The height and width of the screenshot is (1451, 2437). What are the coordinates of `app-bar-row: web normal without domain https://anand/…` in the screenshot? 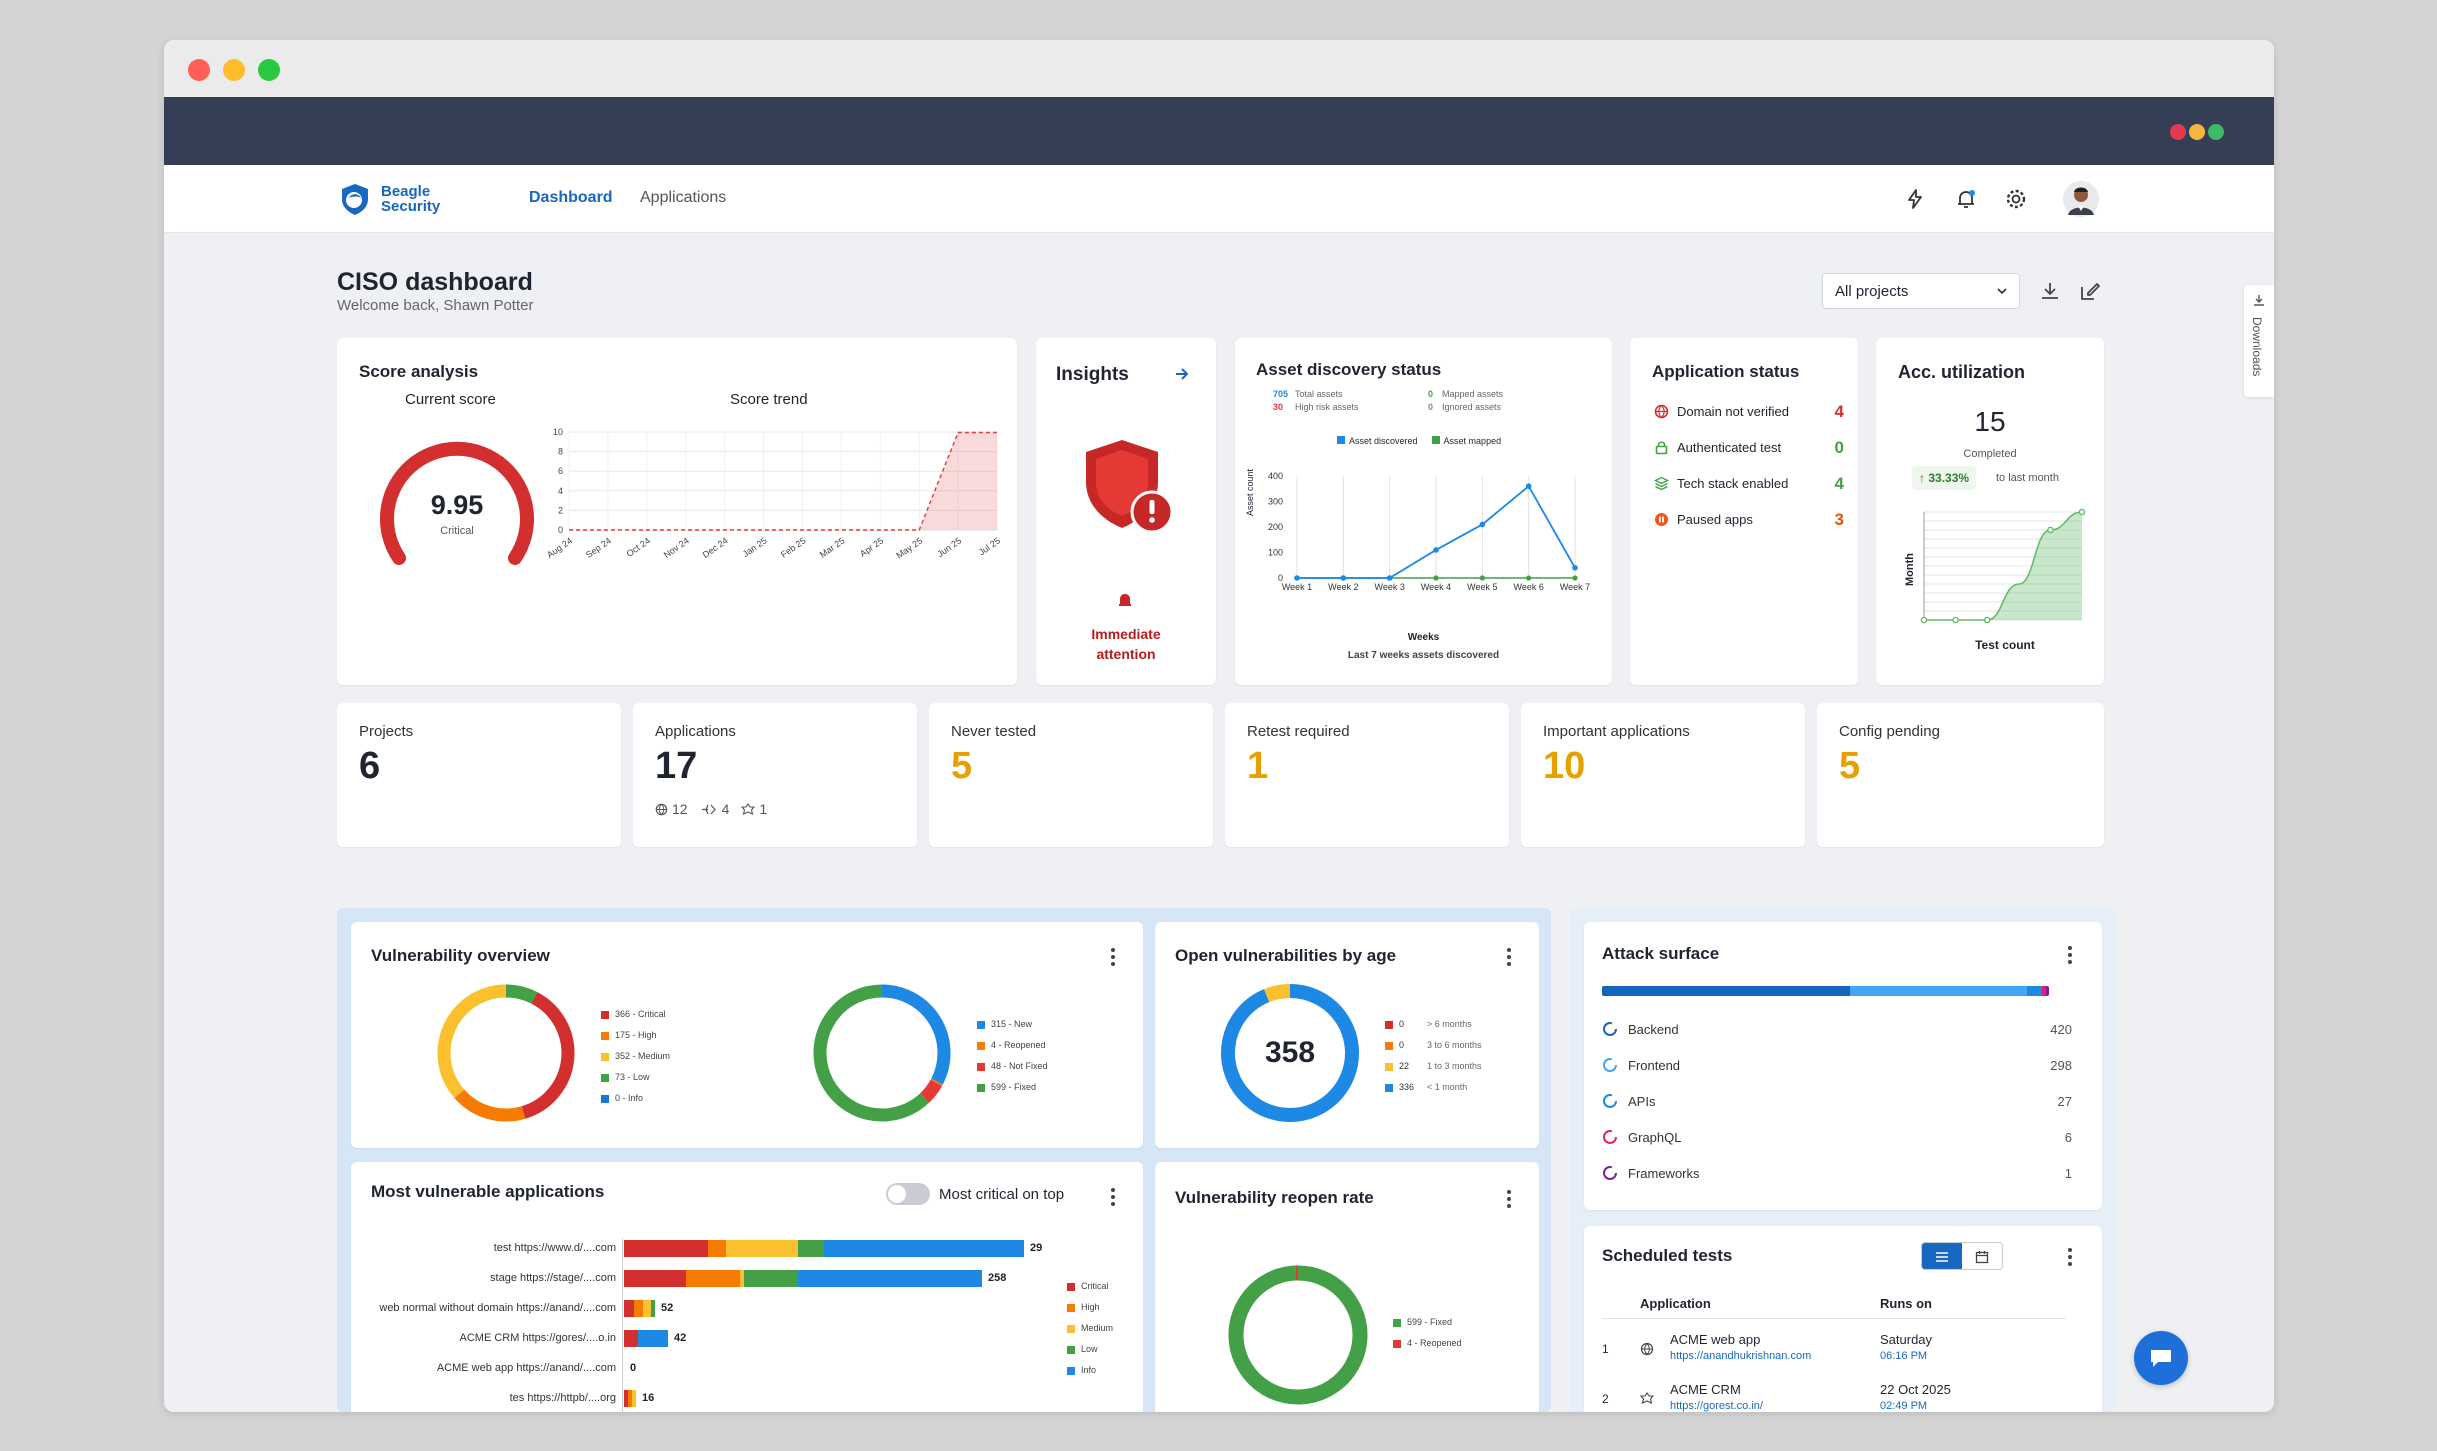 It's located at (701, 1308).